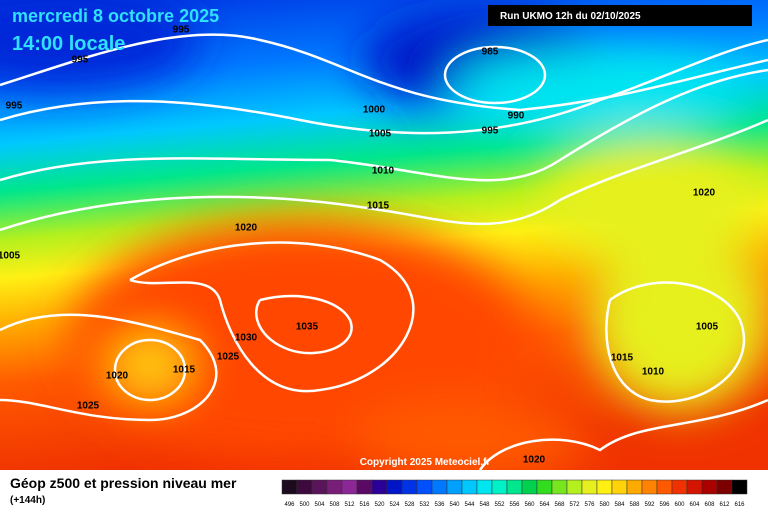  What do you see at coordinates (374, 110) in the screenshot?
I see `isobar-label: 1000` at bounding box center [374, 110].